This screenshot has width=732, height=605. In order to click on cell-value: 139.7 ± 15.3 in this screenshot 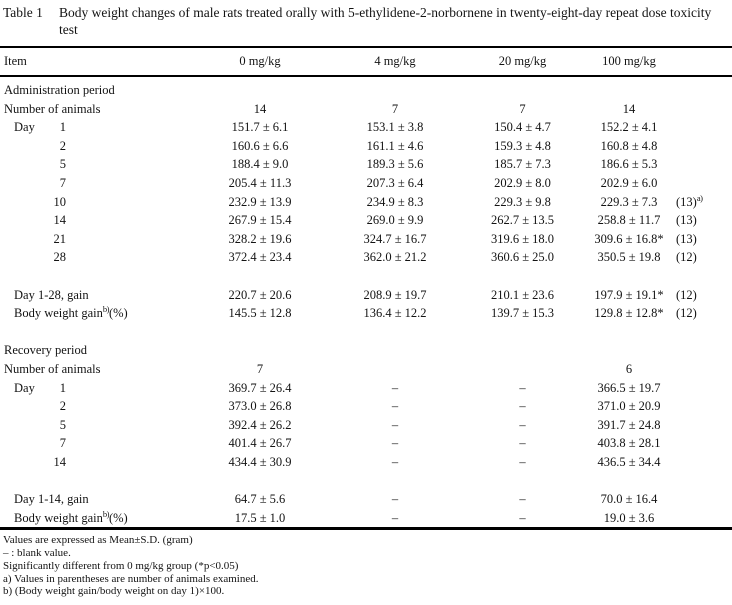, I will do `click(522, 313)`.